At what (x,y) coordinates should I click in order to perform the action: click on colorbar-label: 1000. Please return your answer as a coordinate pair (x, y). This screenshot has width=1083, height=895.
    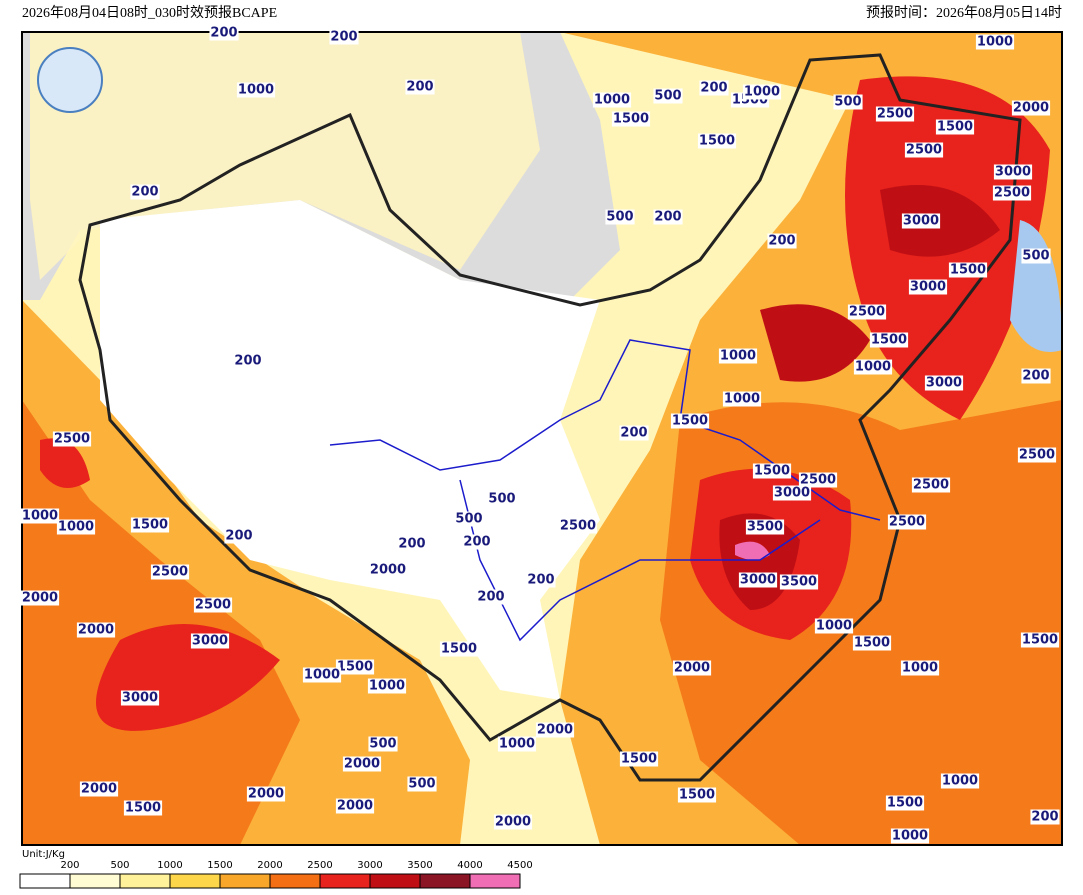
    Looking at the image, I should click on (169, 865).